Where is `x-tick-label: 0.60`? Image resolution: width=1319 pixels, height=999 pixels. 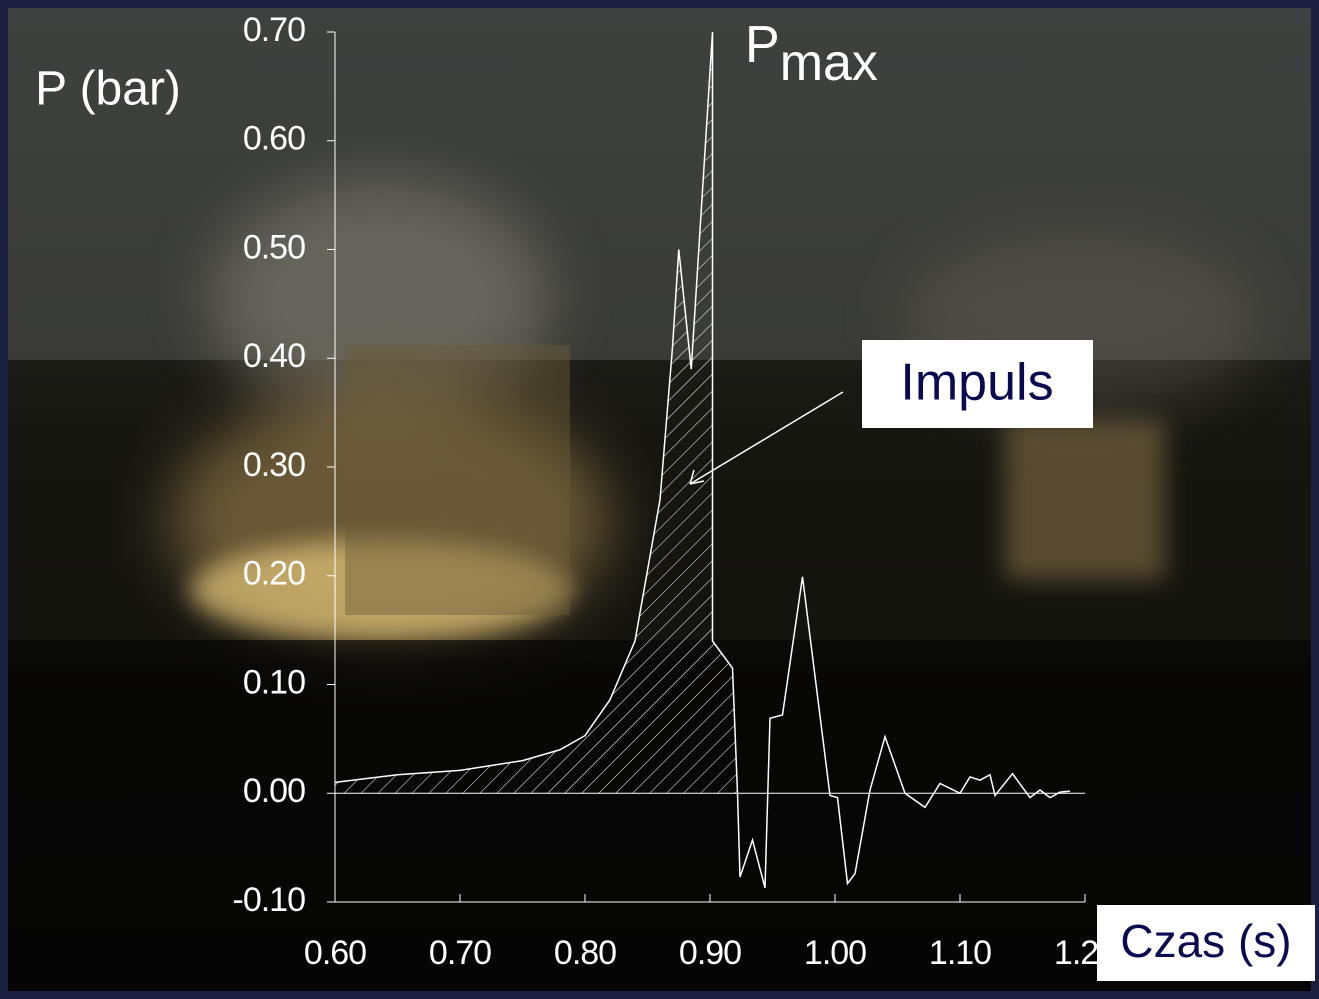 x-tick-label: 0.60 is located at coordinates (335, 953).